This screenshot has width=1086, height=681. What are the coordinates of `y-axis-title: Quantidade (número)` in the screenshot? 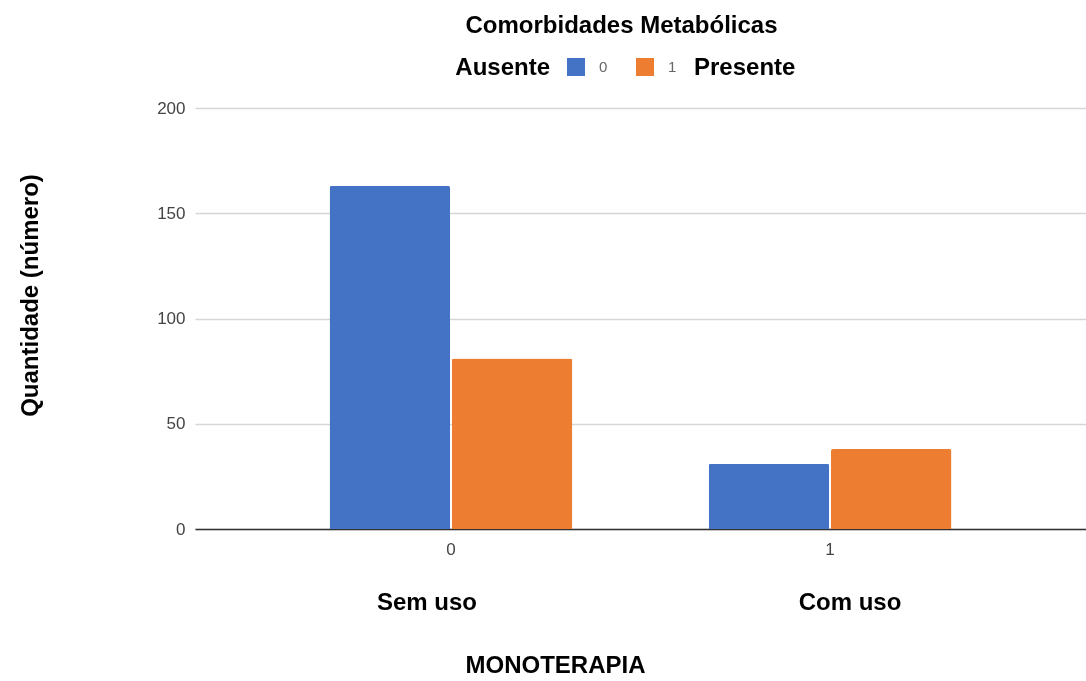 It's located at (29, 295).